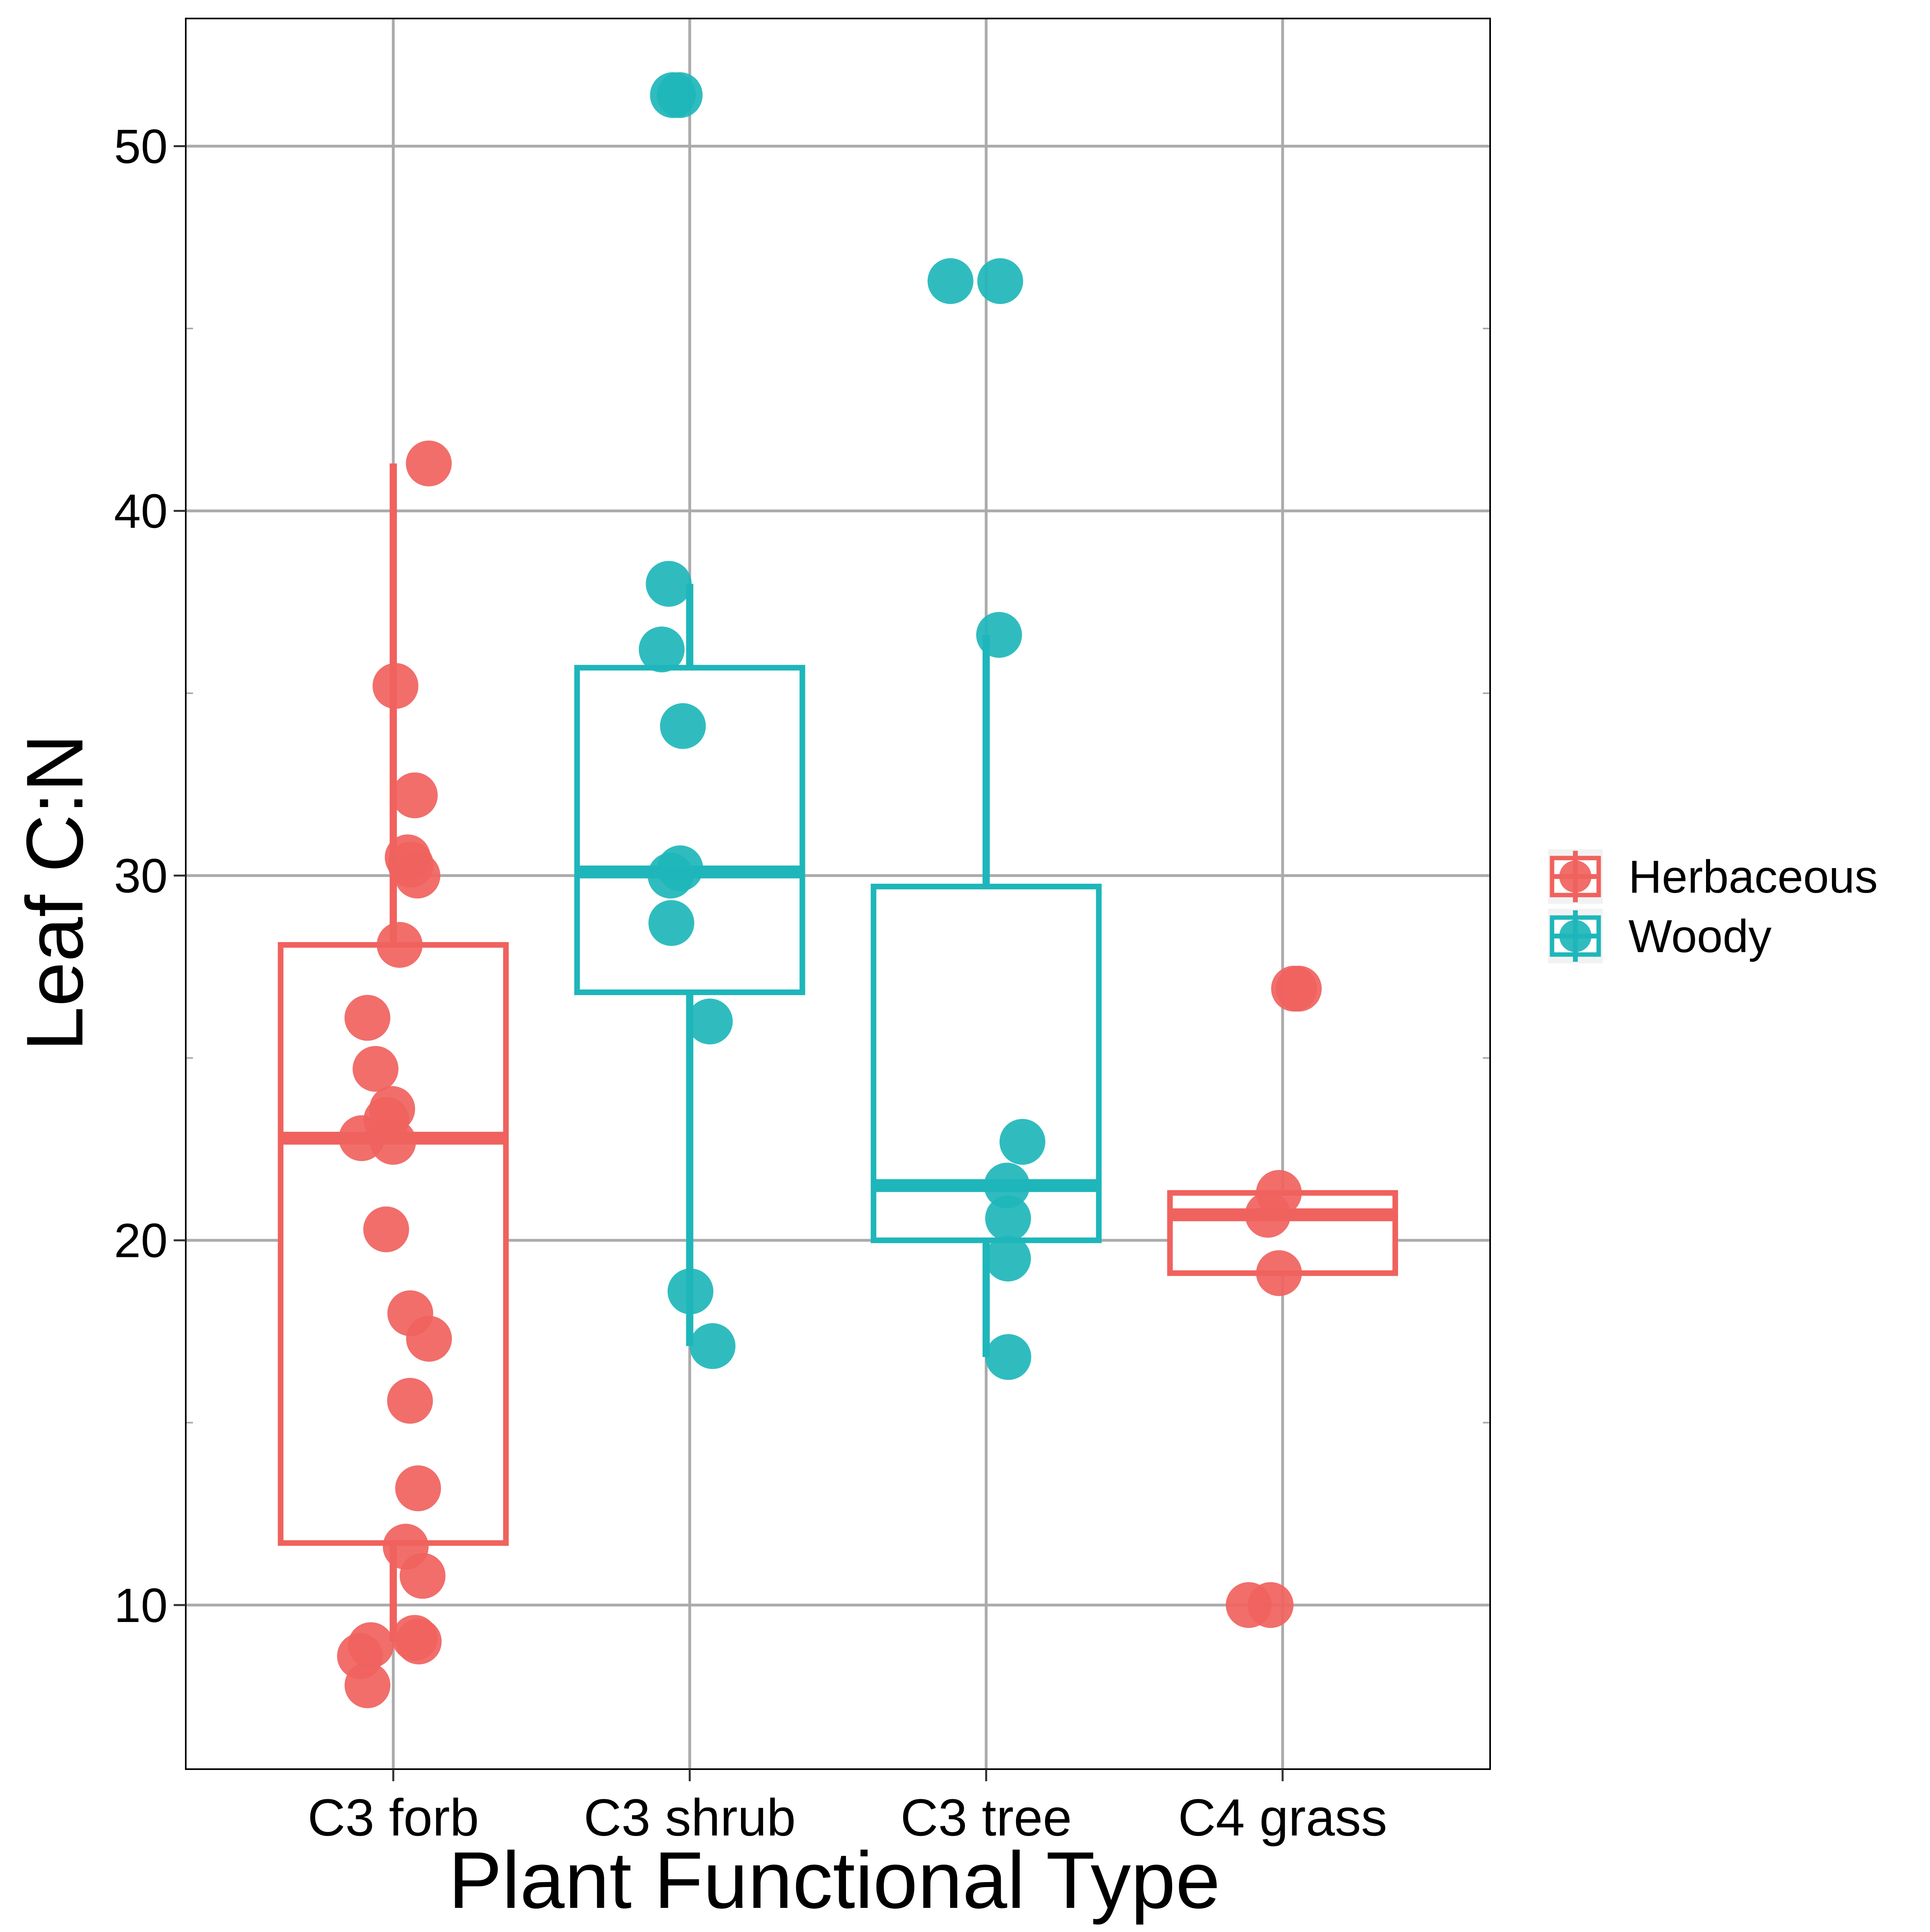 This screenshot has width=1930, height=1932. What do you see at coordinates (141, 876) in the screenshot?
I see `y-tick-label: 30` at bounding box center [141, 876].